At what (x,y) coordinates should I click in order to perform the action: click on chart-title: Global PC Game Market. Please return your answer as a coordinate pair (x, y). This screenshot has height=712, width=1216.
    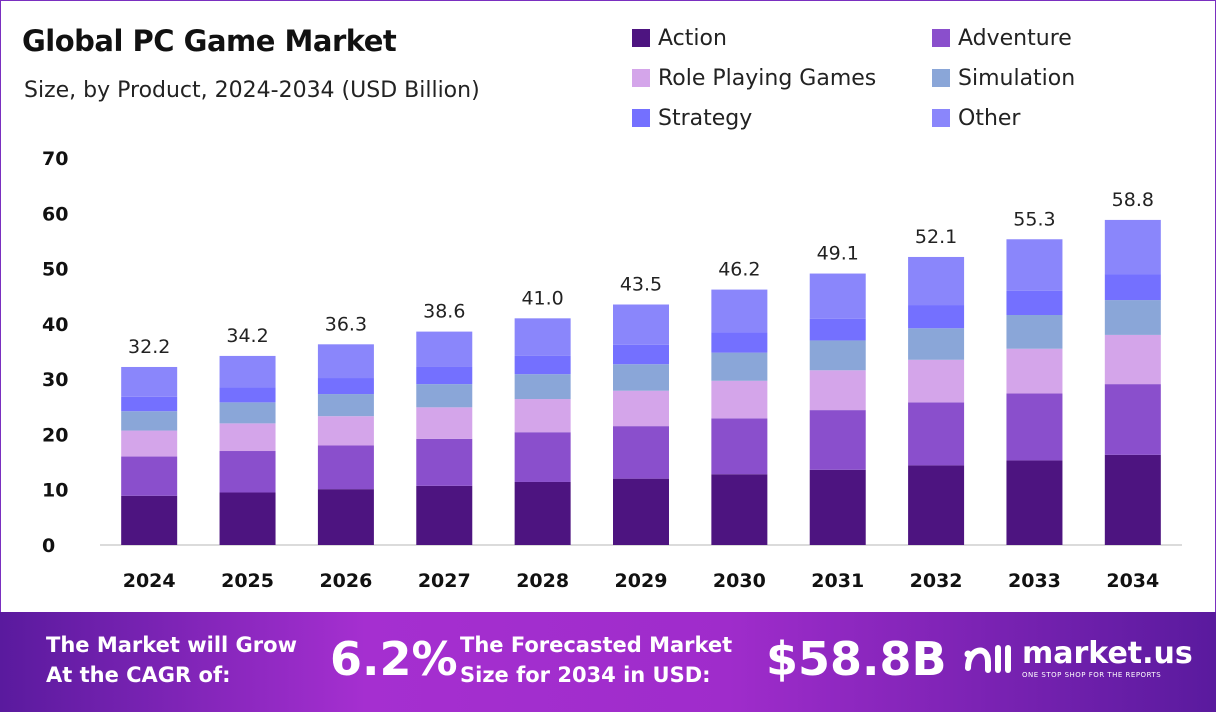
    Looking at the image, I should click on (209, 41).